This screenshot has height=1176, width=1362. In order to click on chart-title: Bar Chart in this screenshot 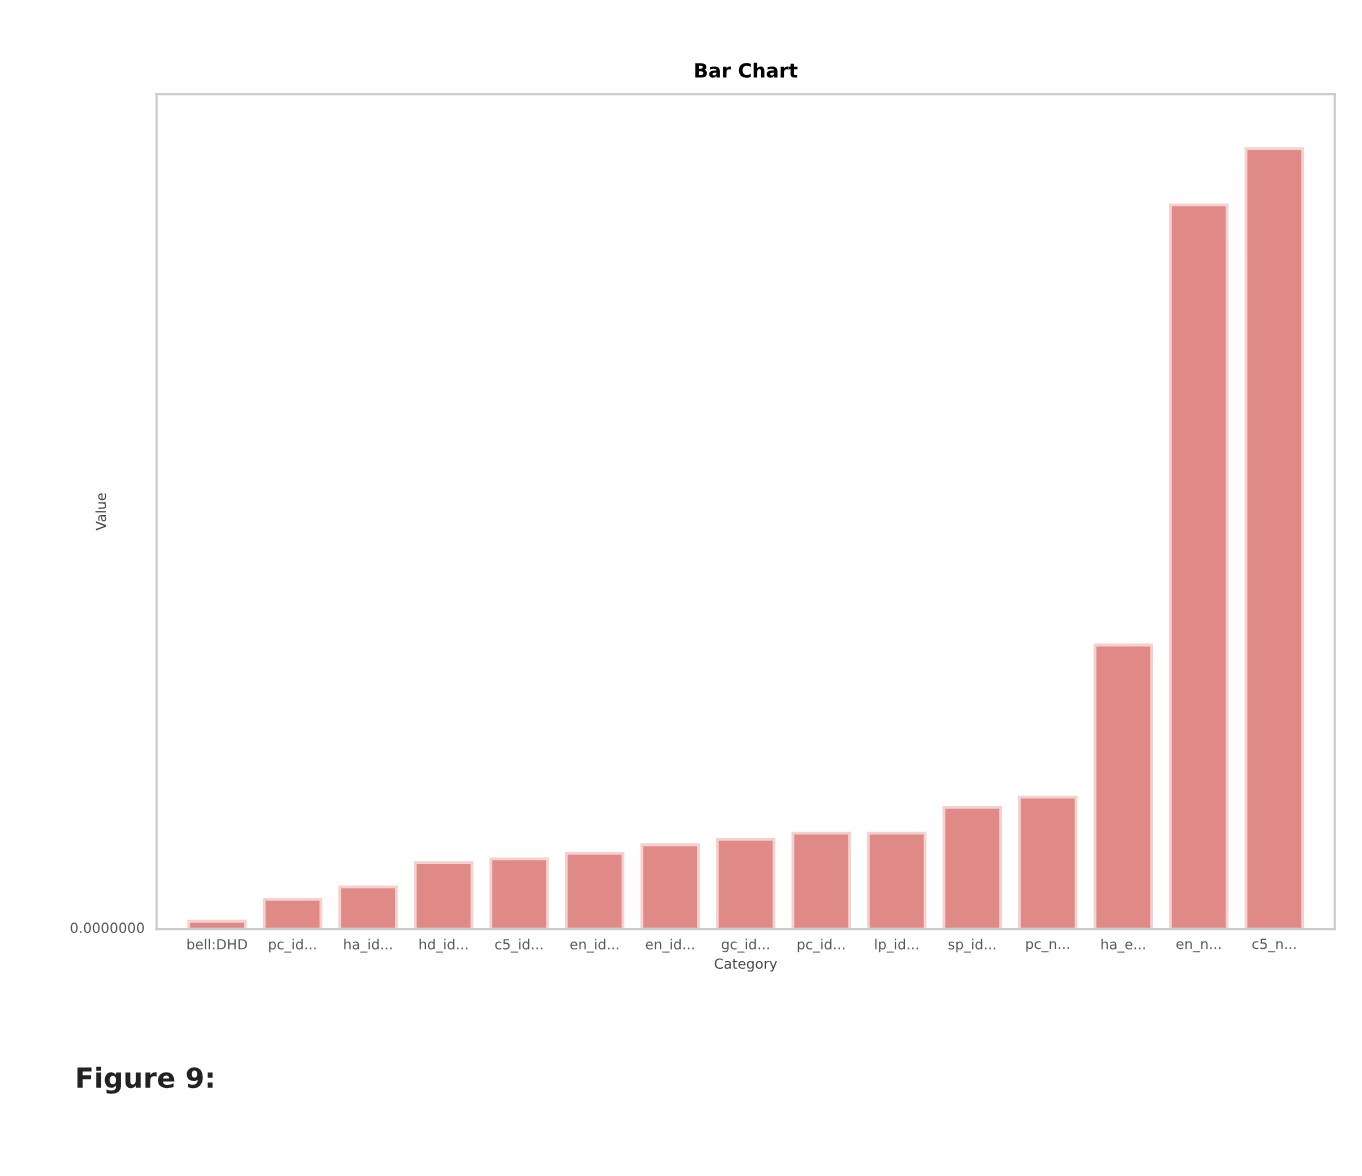, I will do `click(746, 70)`.